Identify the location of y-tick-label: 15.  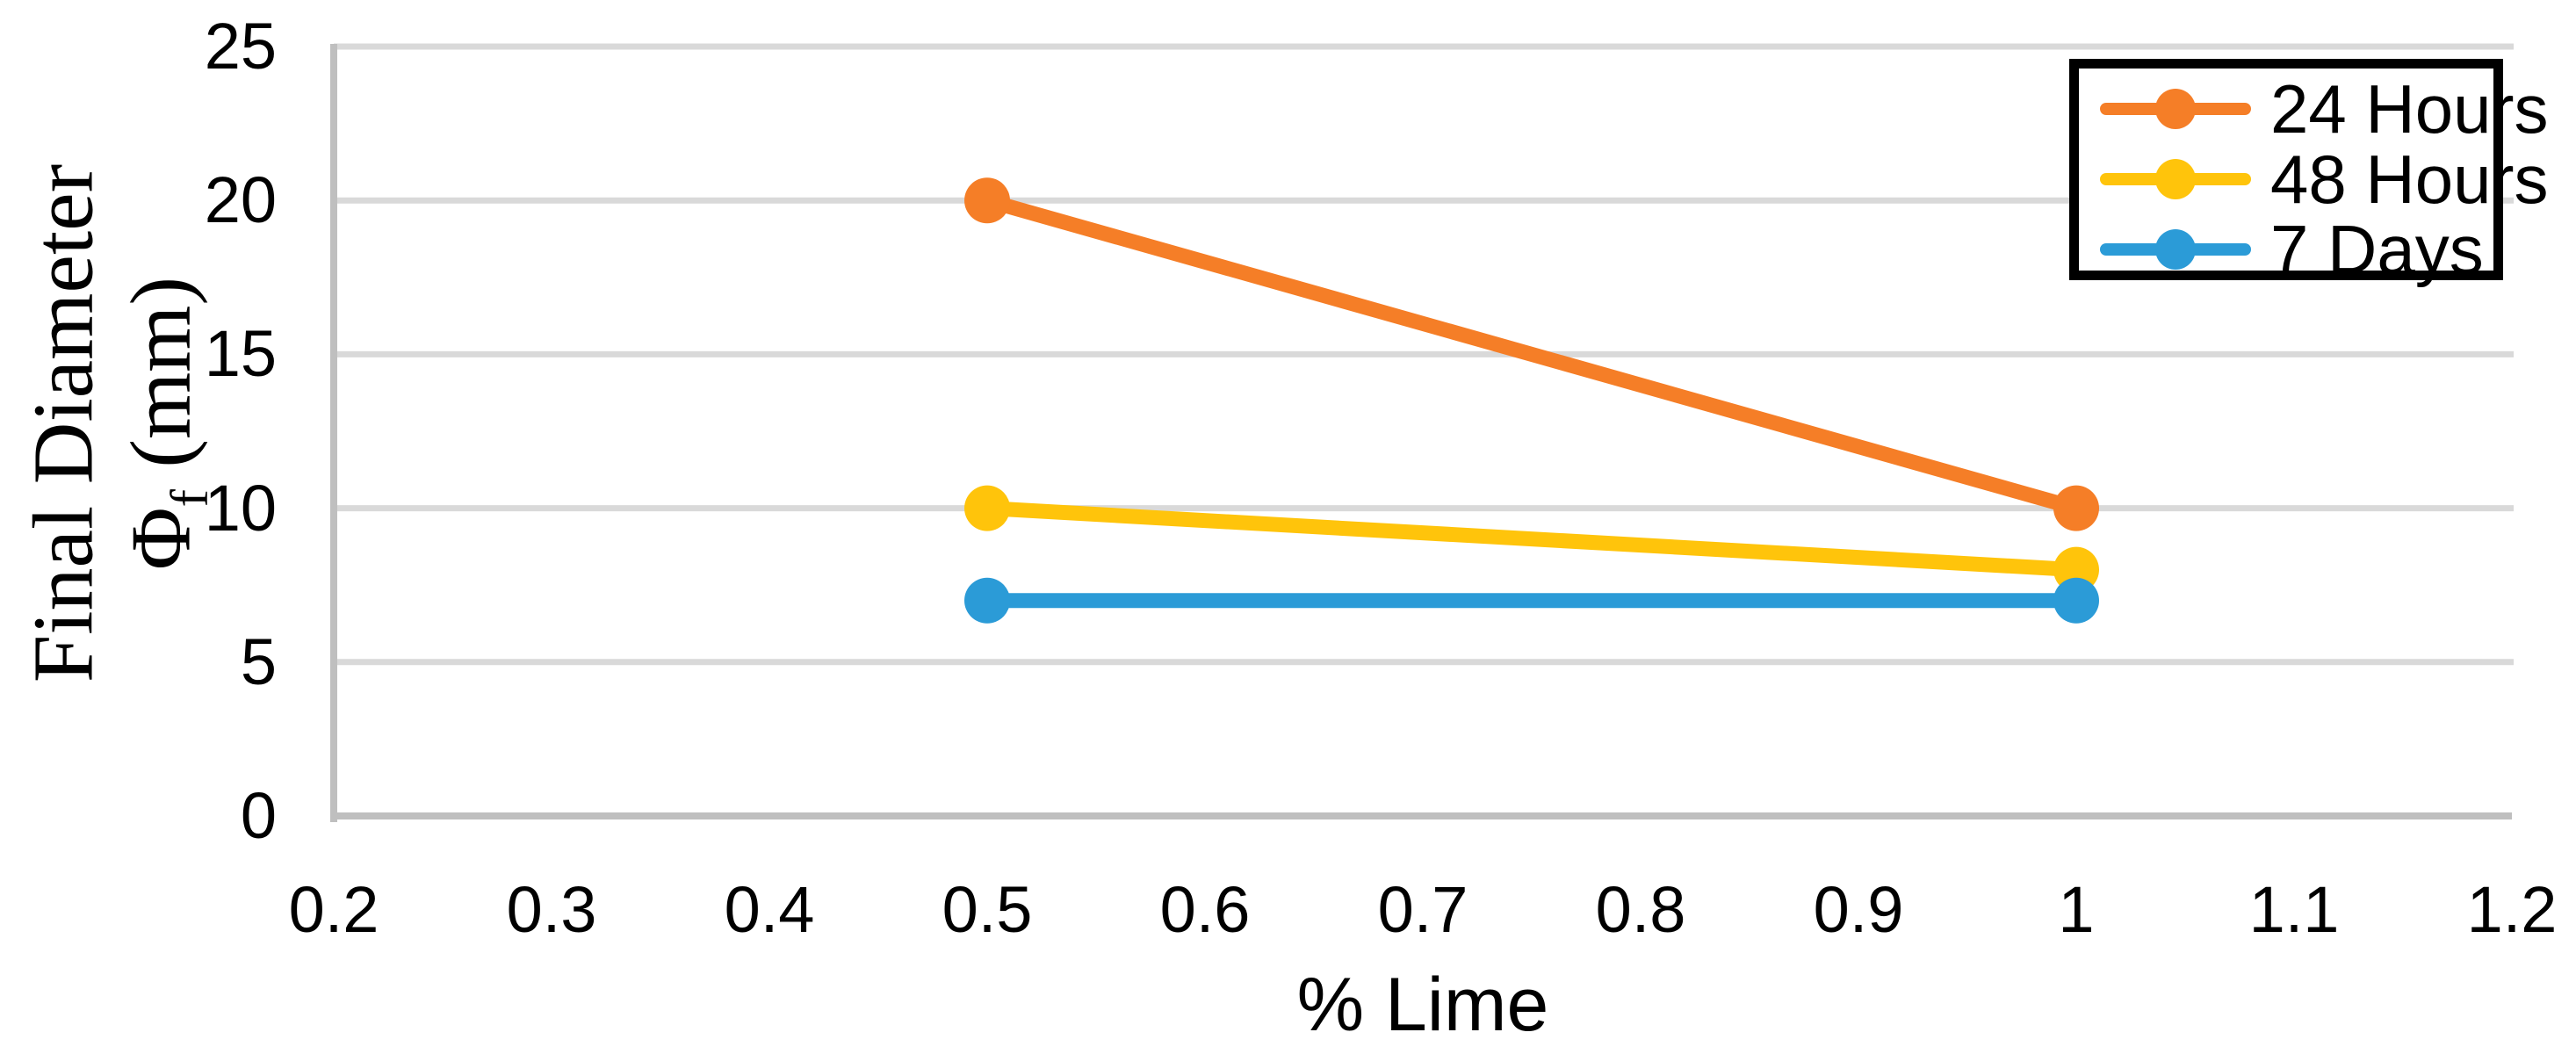
(240, 354).